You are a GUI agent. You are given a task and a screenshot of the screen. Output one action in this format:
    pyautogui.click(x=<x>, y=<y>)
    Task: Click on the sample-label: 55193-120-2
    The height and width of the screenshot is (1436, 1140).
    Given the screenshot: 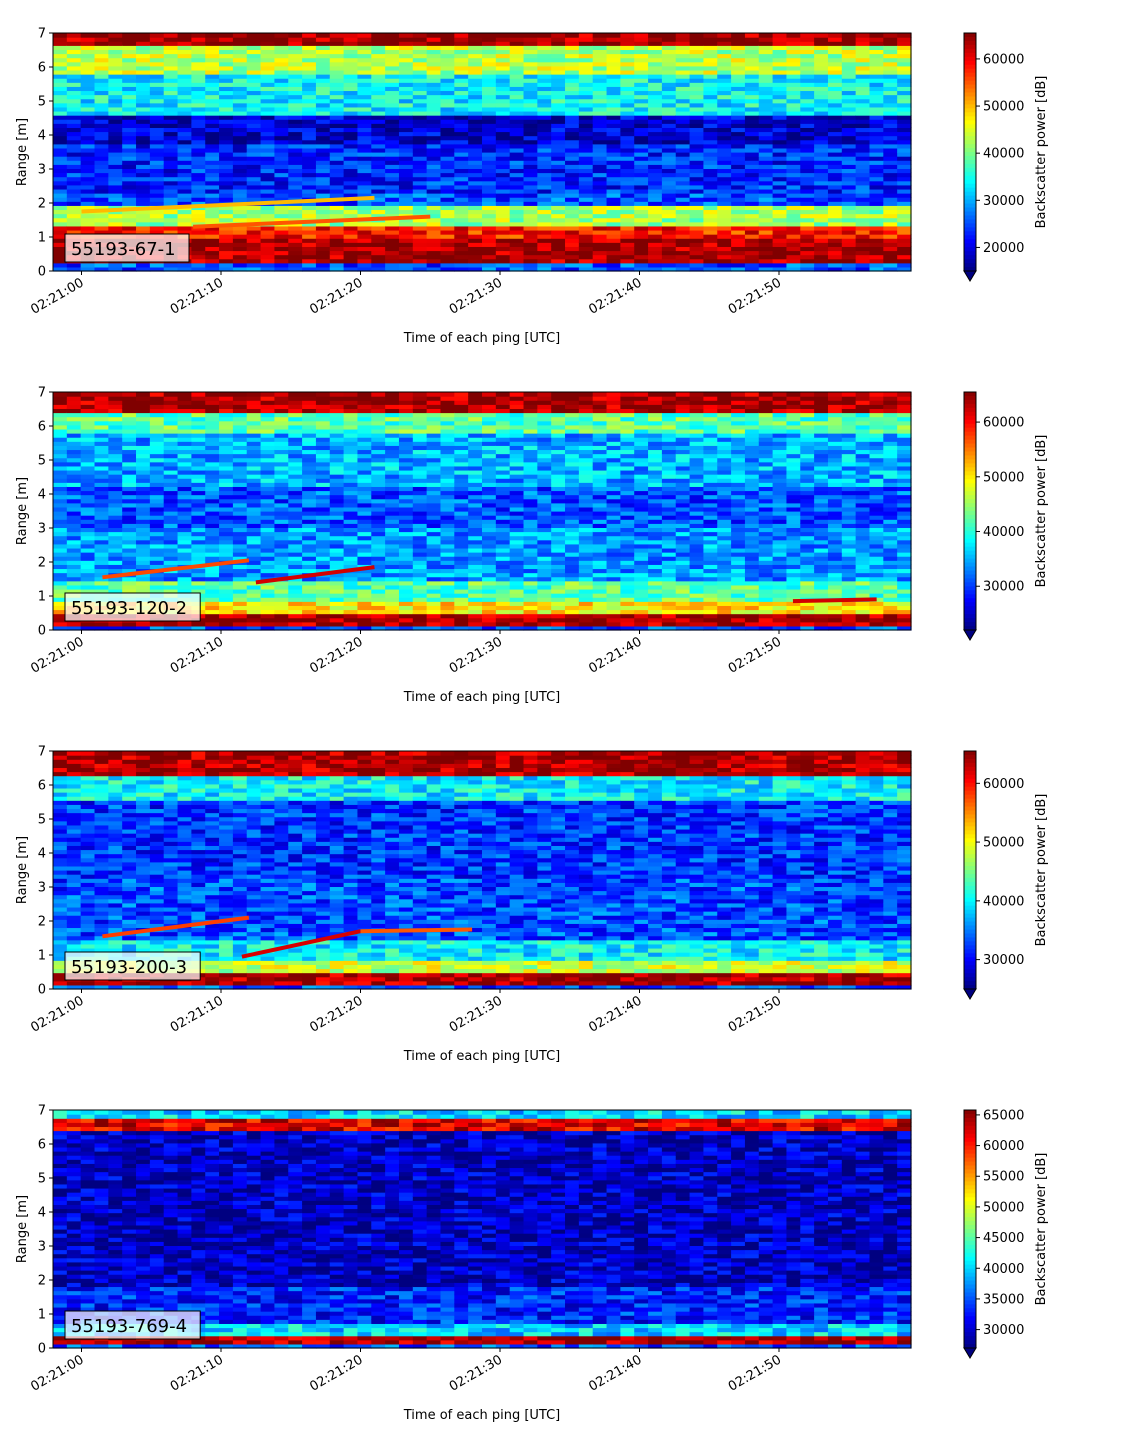 What is the action you would take?
    pyautogui.click(x=129, y=608)
    